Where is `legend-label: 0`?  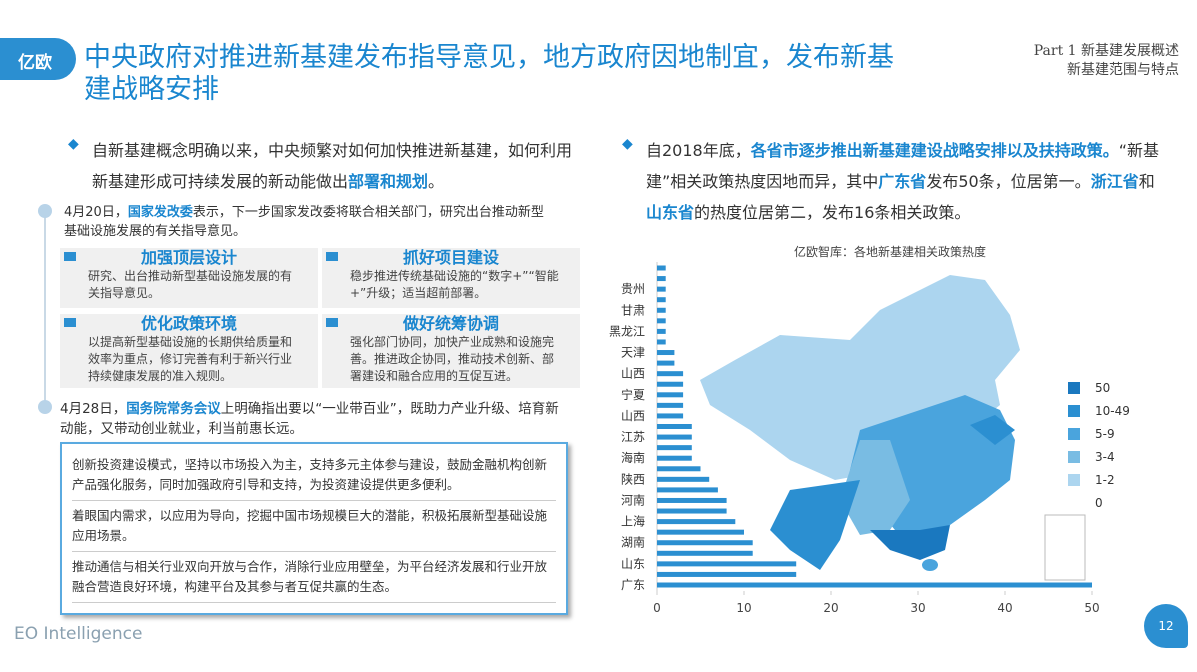
legend-label: 0 is located at coordinates (1099, 503).